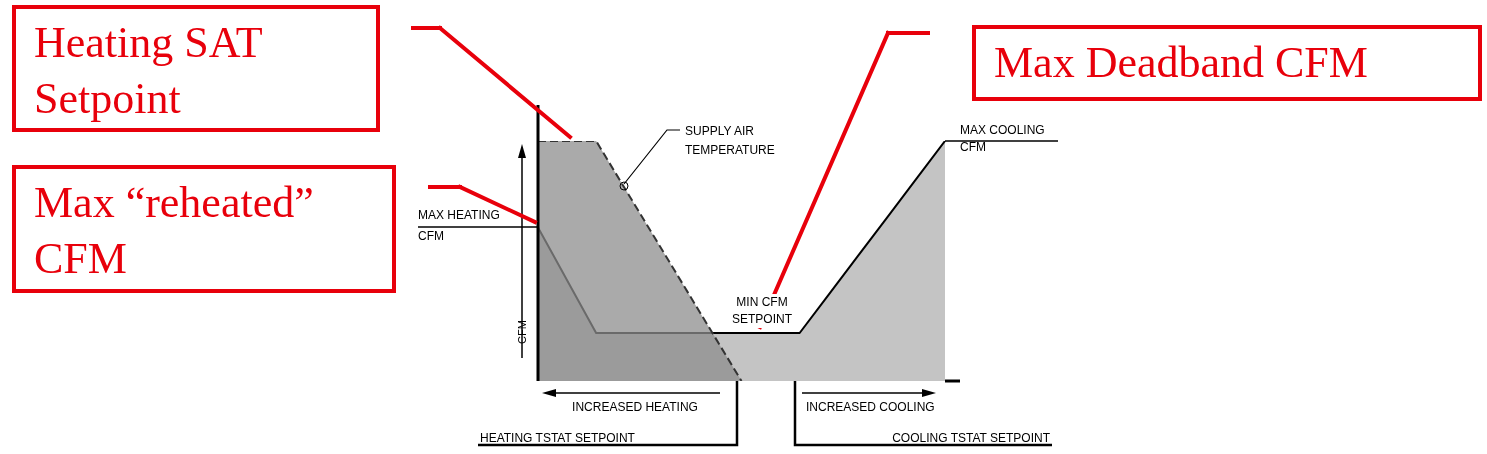 This screenshot has width=1487, height=454. What do you see at coordinates (762, 311) in the screenshot?
I see `annotation: MIN CFM SETPOINT` at bounding box center [762, 311].